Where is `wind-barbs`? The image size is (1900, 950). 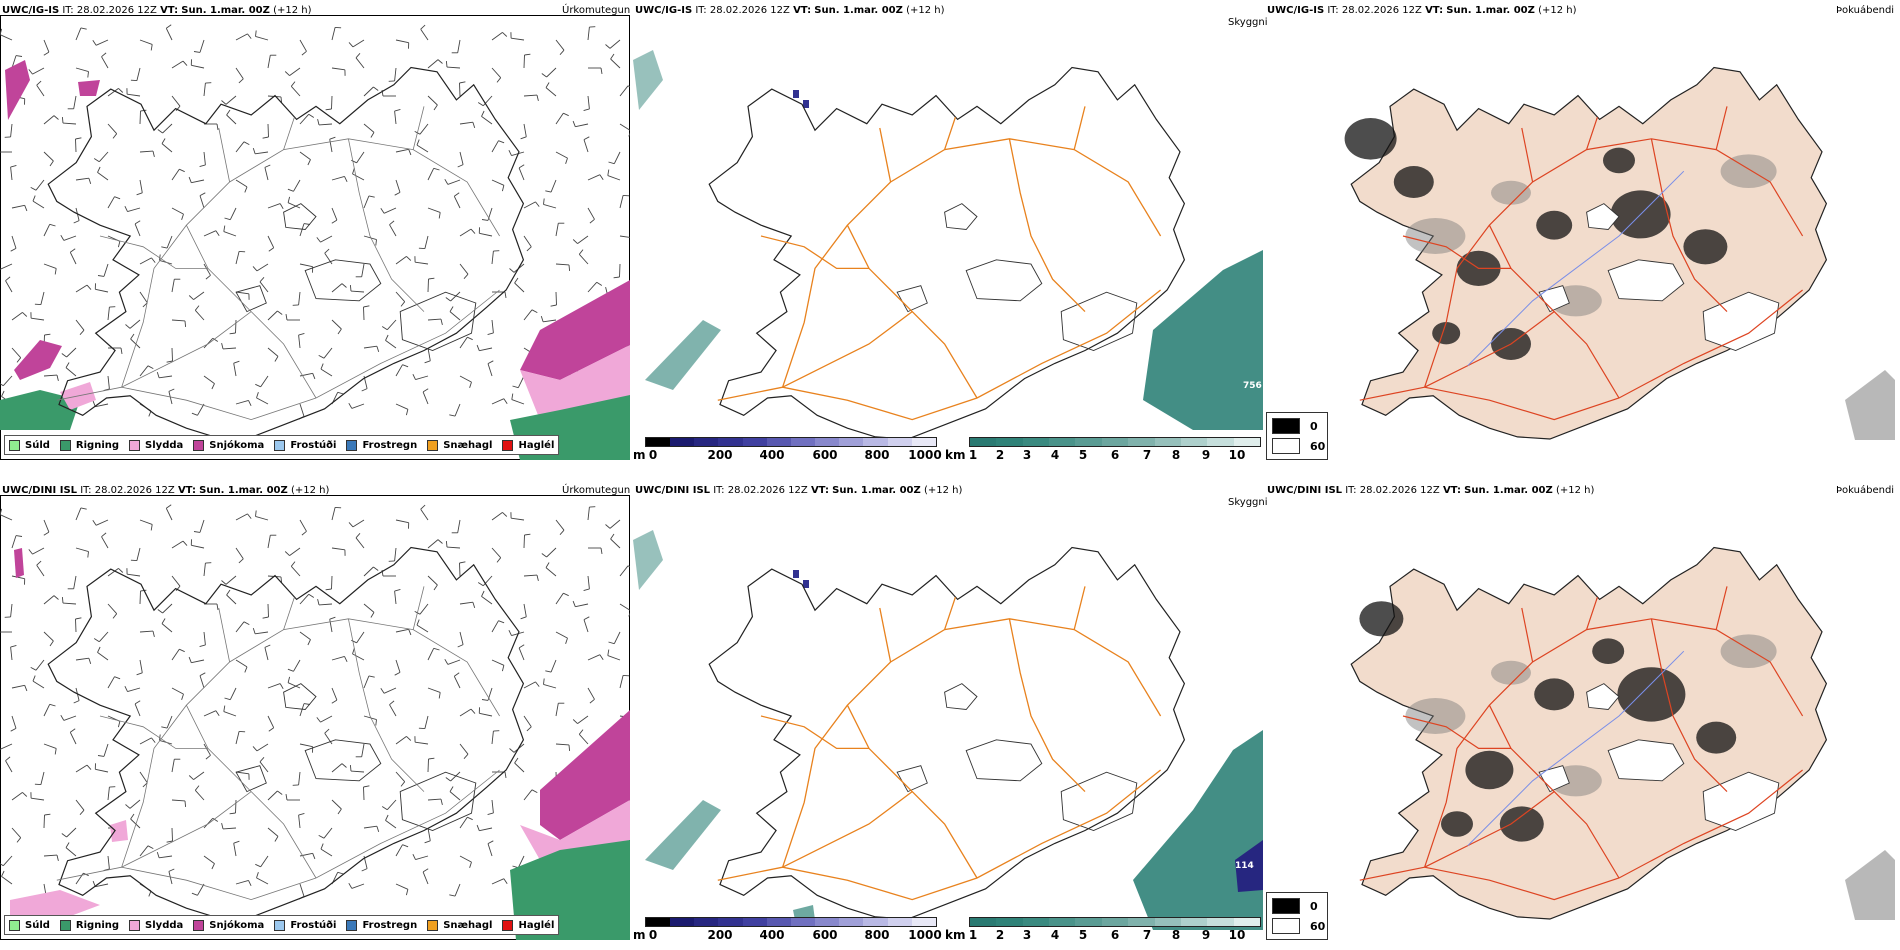 wind-barbs is located at coordinates (315, 702).